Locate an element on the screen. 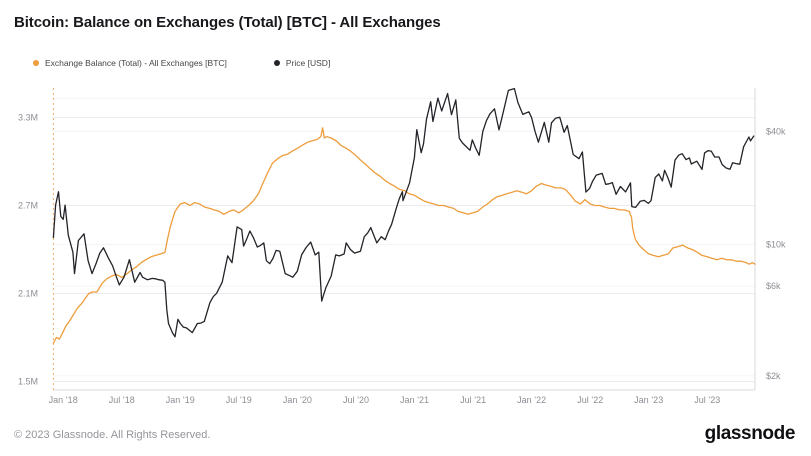  x-axis-tick-label: Jul ’23 is located at coordinates (707, 400).